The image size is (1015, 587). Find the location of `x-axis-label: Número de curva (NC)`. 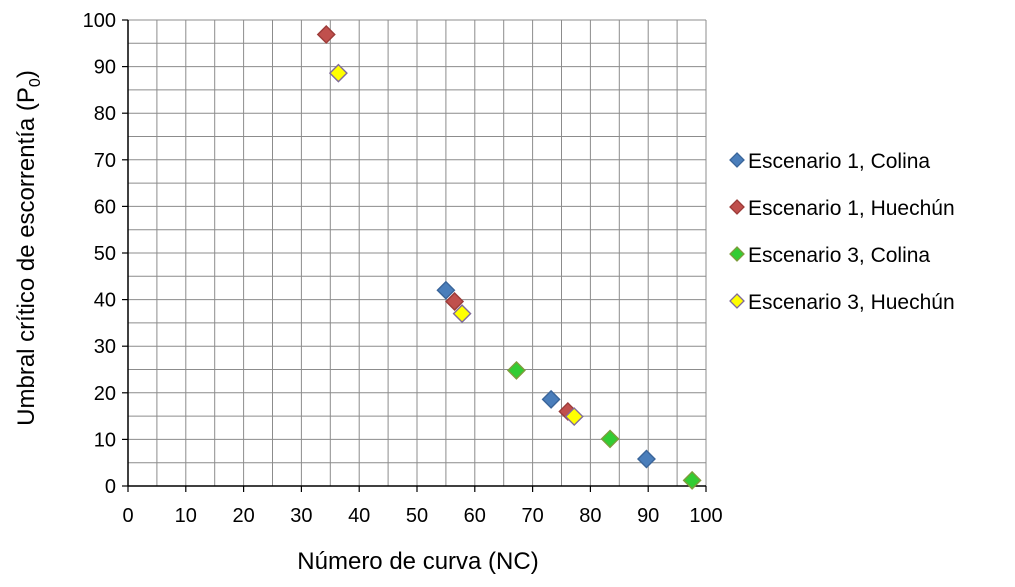

x-axis-label: Número de curva (NC) is located at coordinates (417, 561).